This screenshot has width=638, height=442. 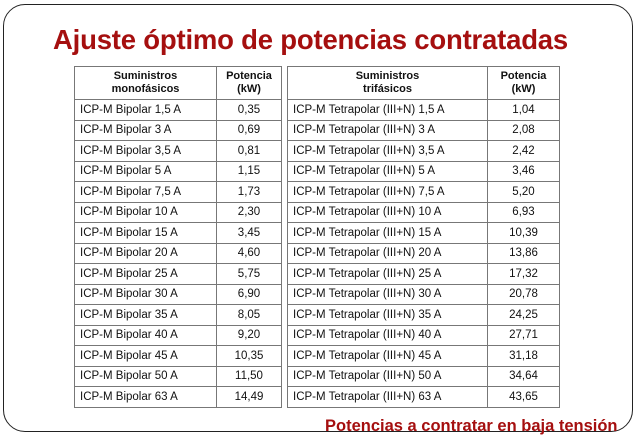 I want to click on table-row: ICP-M Bipolar 3 A 0,69, so click(x=178, y=130).